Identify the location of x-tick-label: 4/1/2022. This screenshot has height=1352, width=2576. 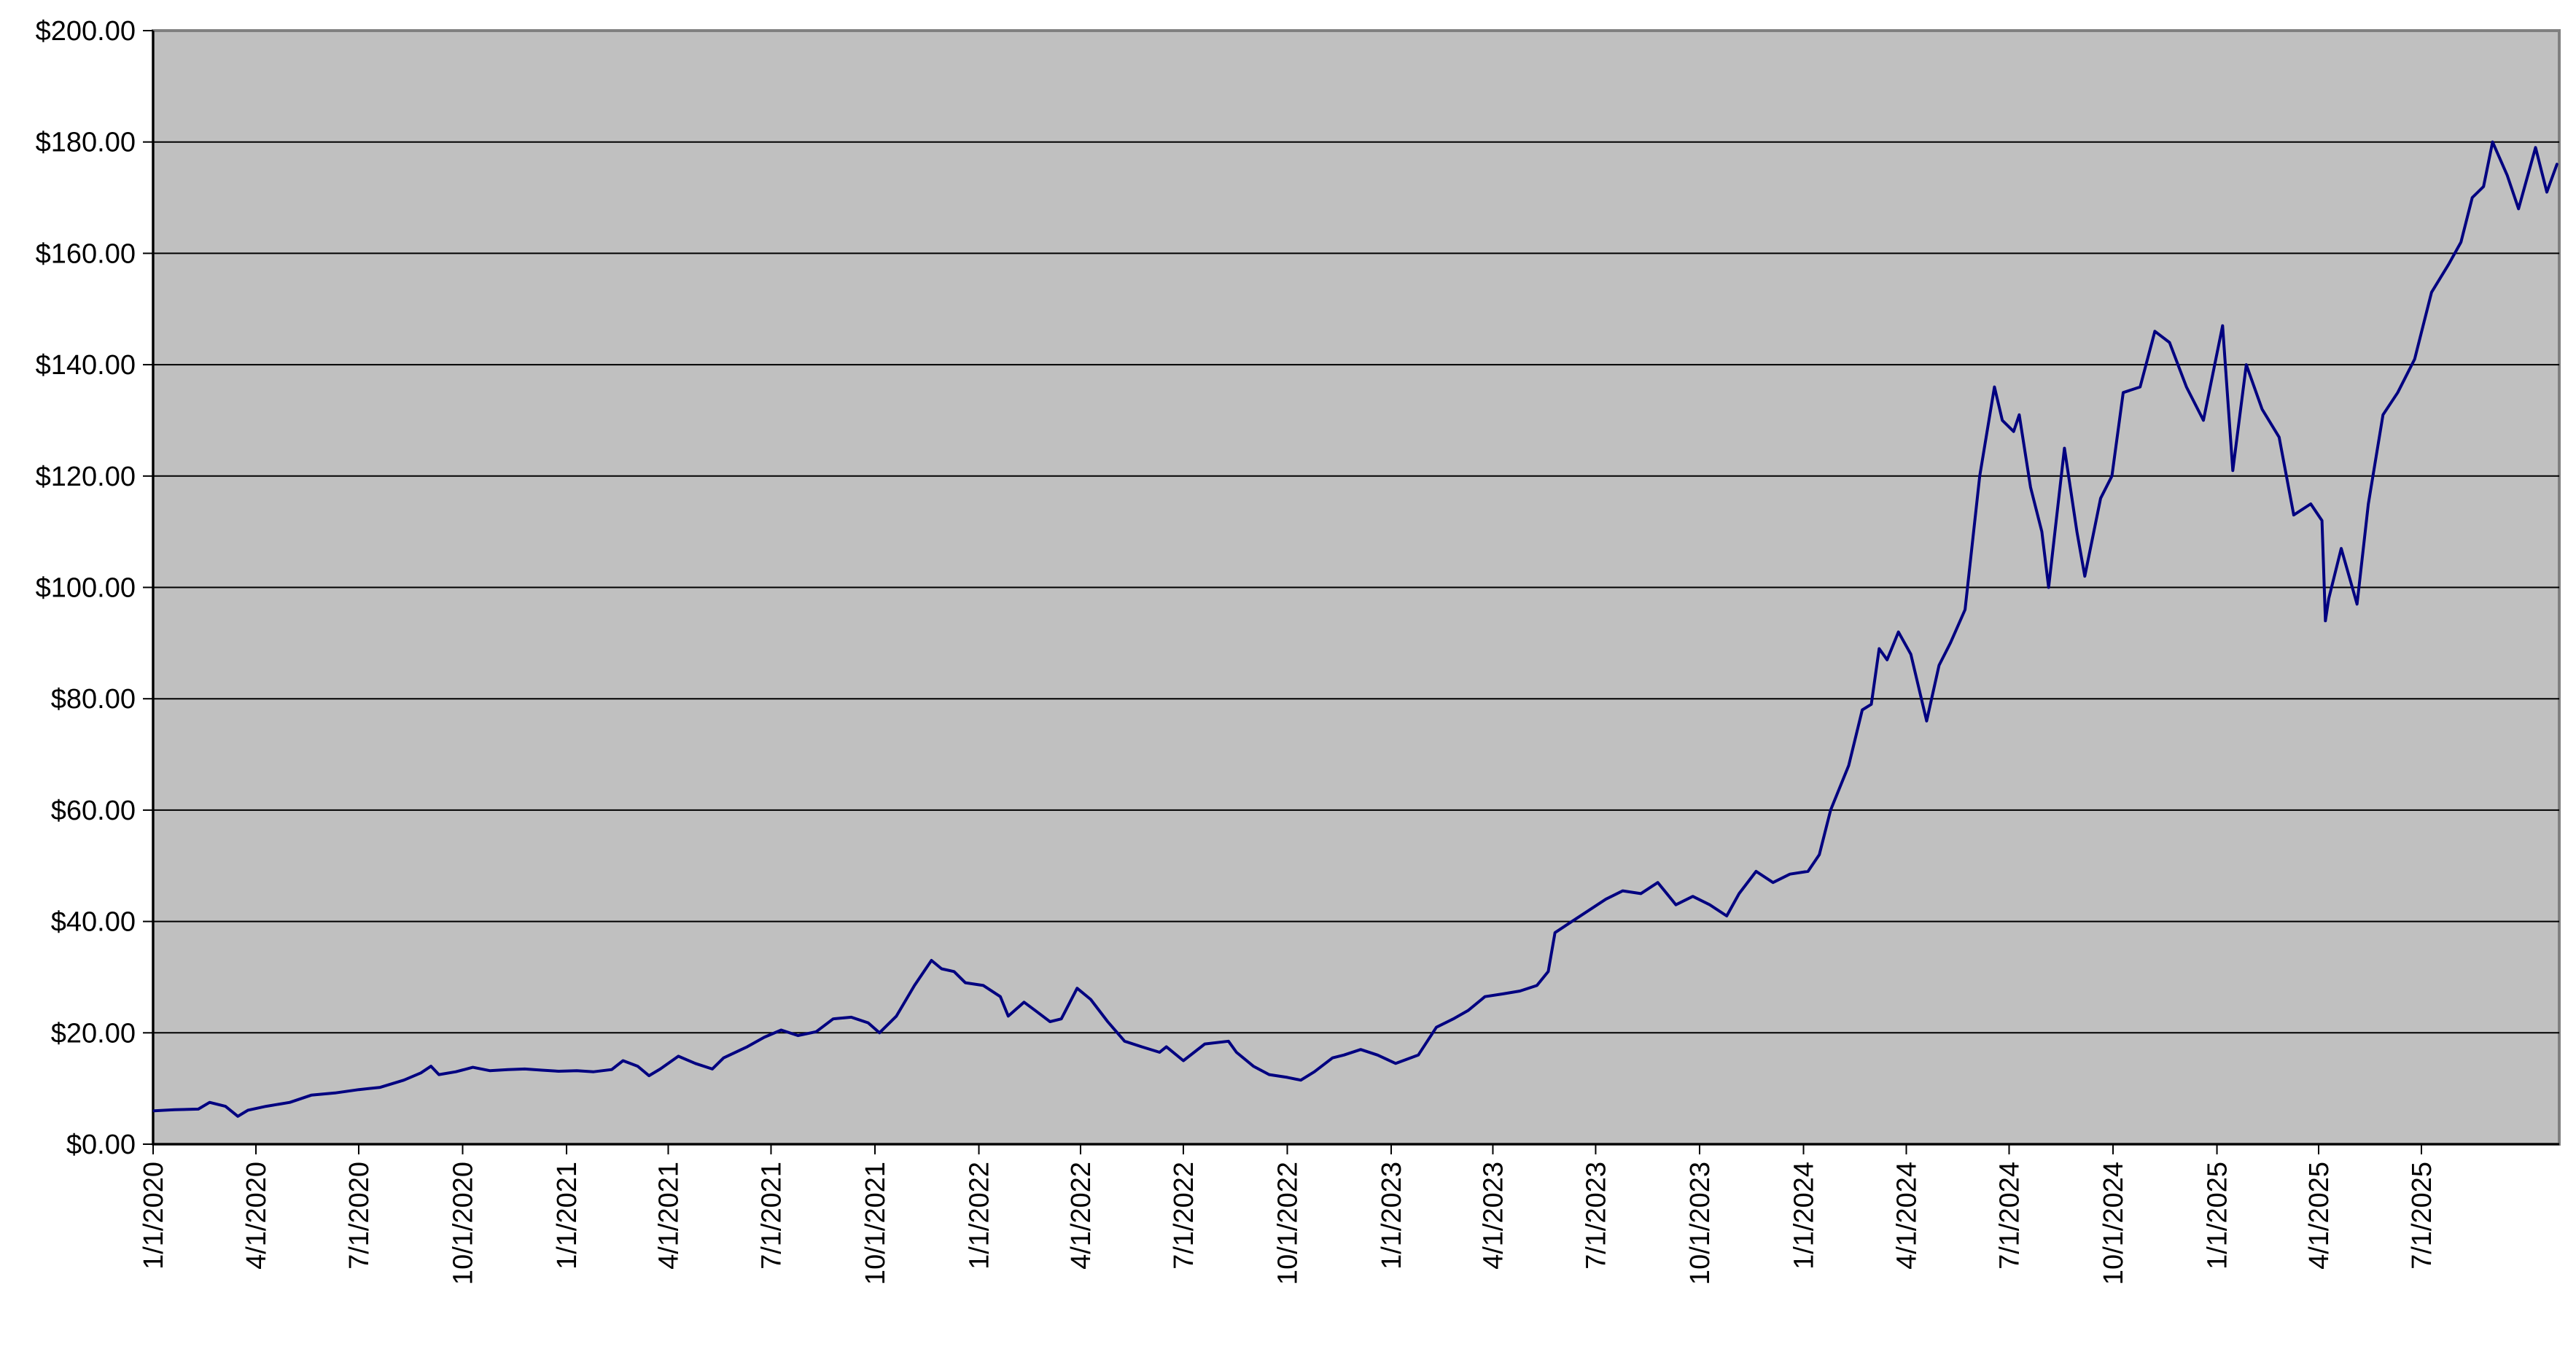
(1081, 1216).